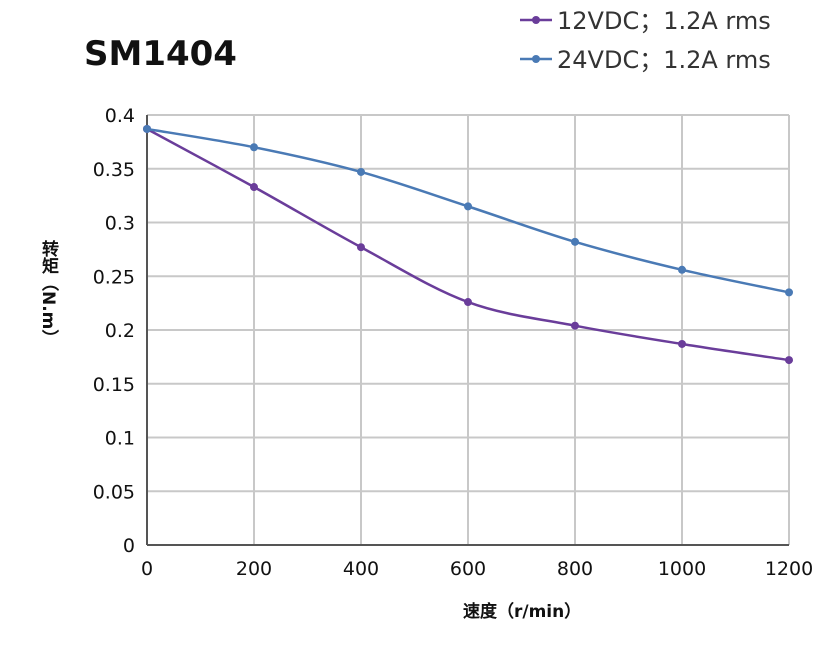 This screenshot has width=831, height=660. I want to click on x-tick-label: 400, so click(361, 569).